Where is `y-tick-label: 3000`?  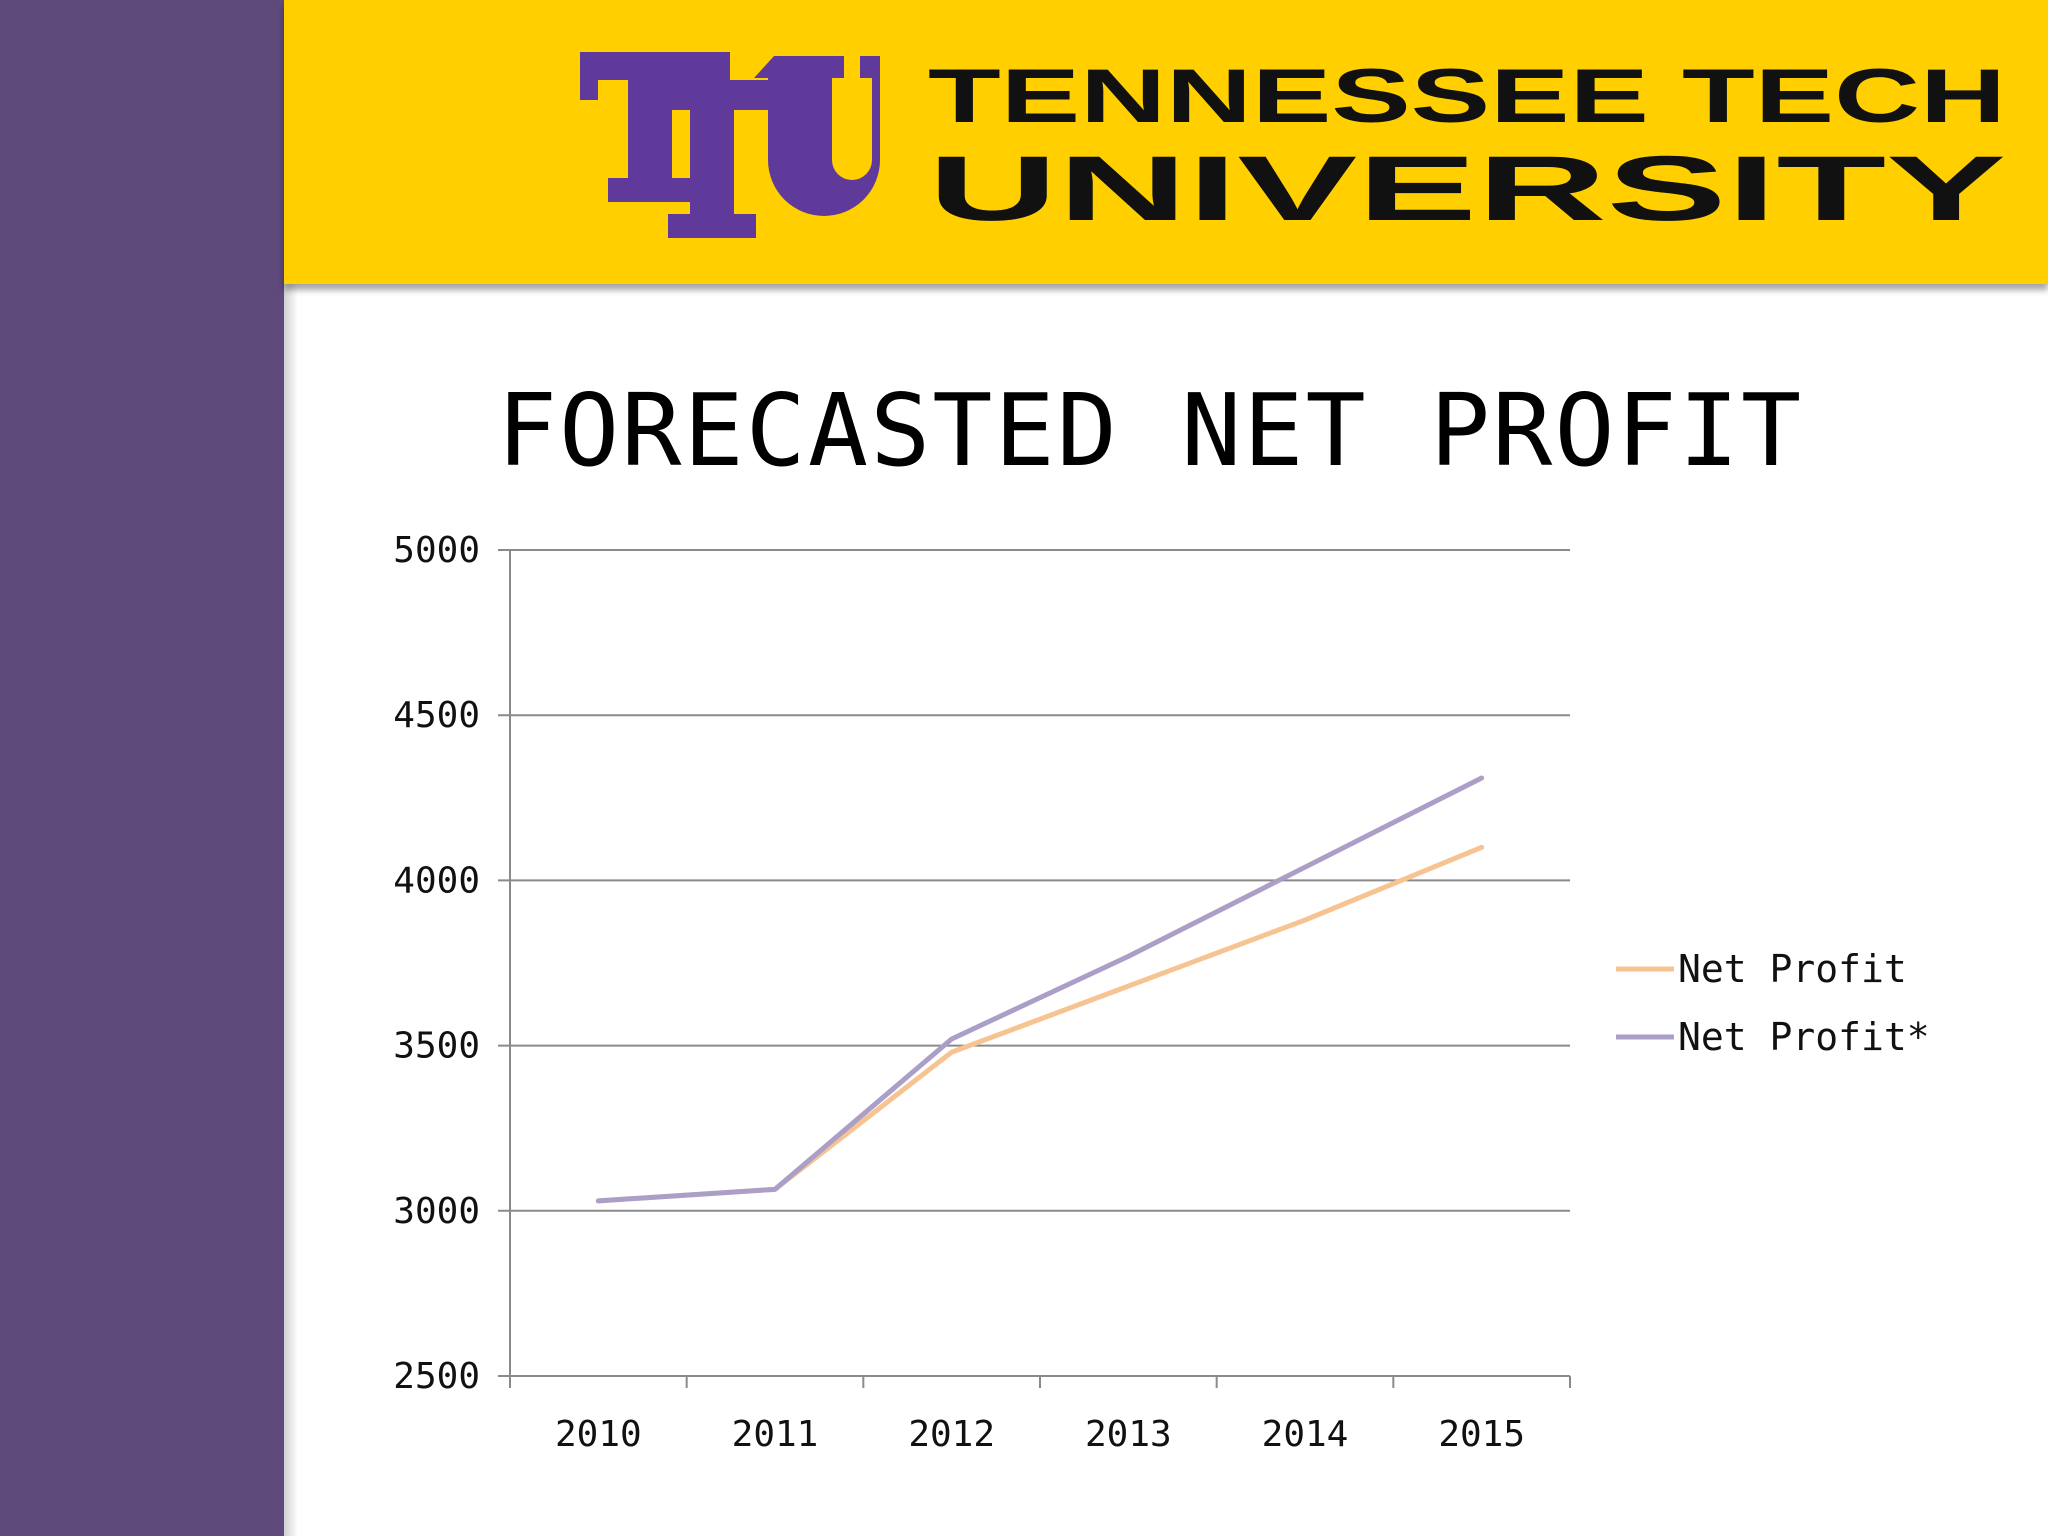 y-tick-label: 3000 is located at coordinates (436, 1211).